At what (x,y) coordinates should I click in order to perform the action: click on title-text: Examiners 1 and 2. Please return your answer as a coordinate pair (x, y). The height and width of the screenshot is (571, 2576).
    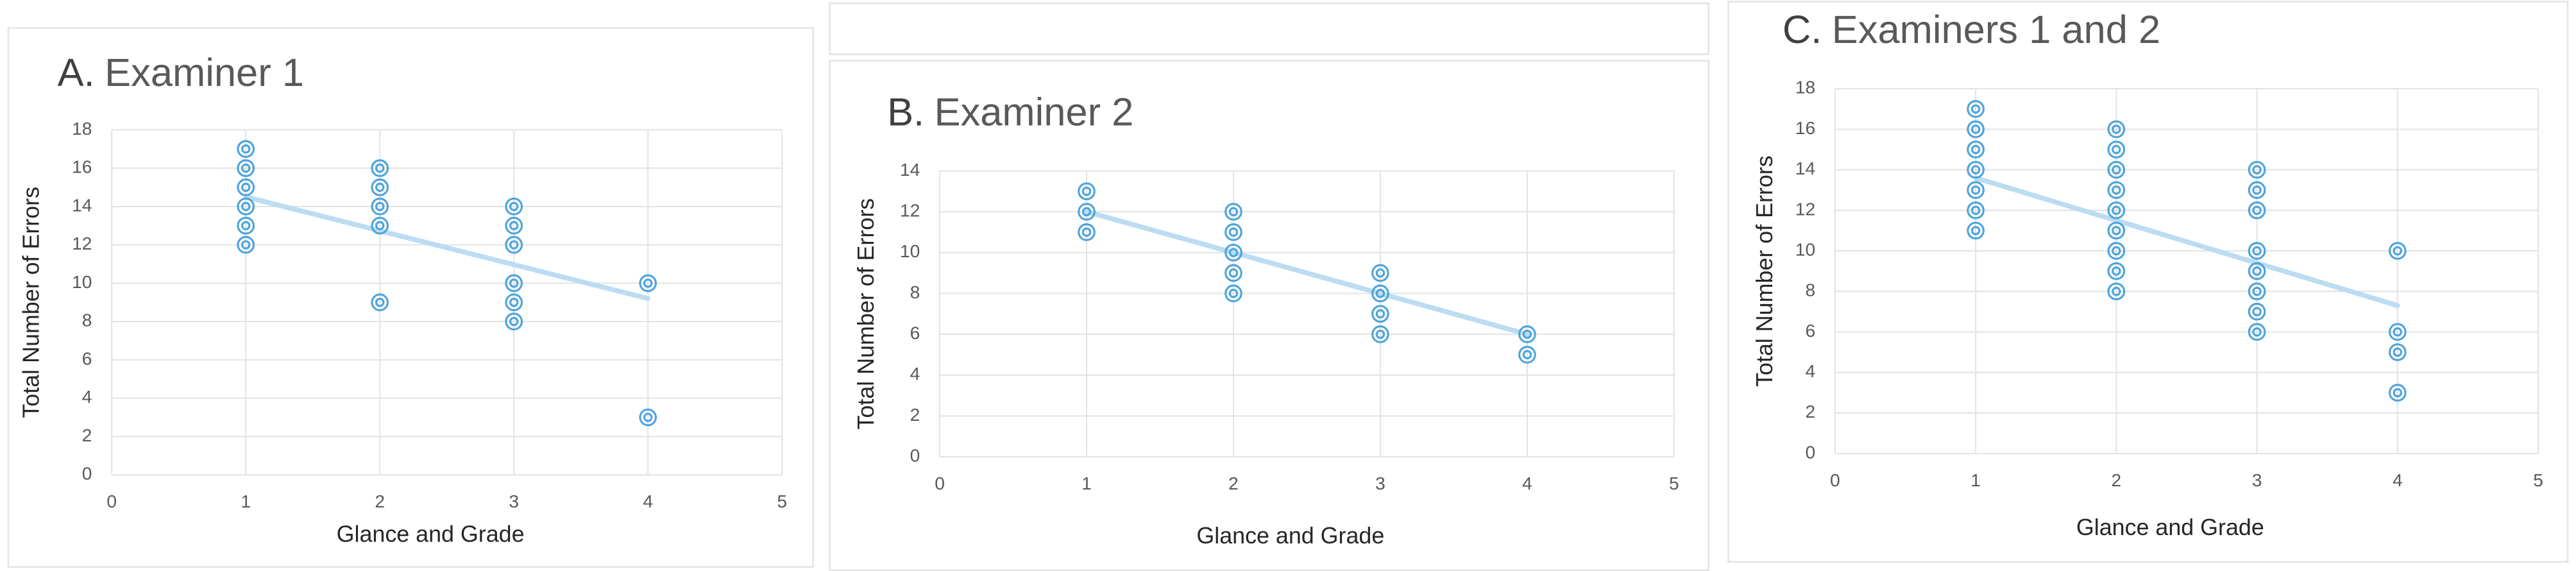
    Looking at the image, I should click on (1996, 30).